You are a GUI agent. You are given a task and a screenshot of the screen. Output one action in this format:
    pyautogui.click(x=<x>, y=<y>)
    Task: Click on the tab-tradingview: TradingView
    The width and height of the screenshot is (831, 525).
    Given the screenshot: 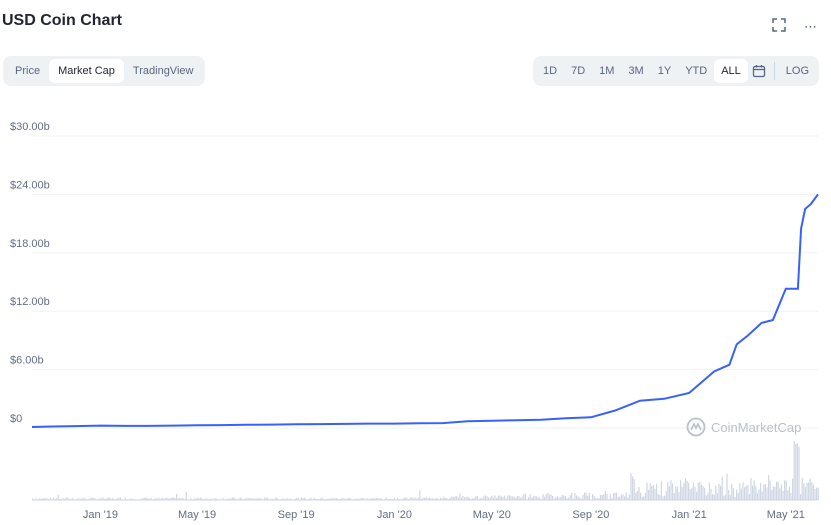 What is the action you would take?
    pyautogui.click(x=163, y=71)
    